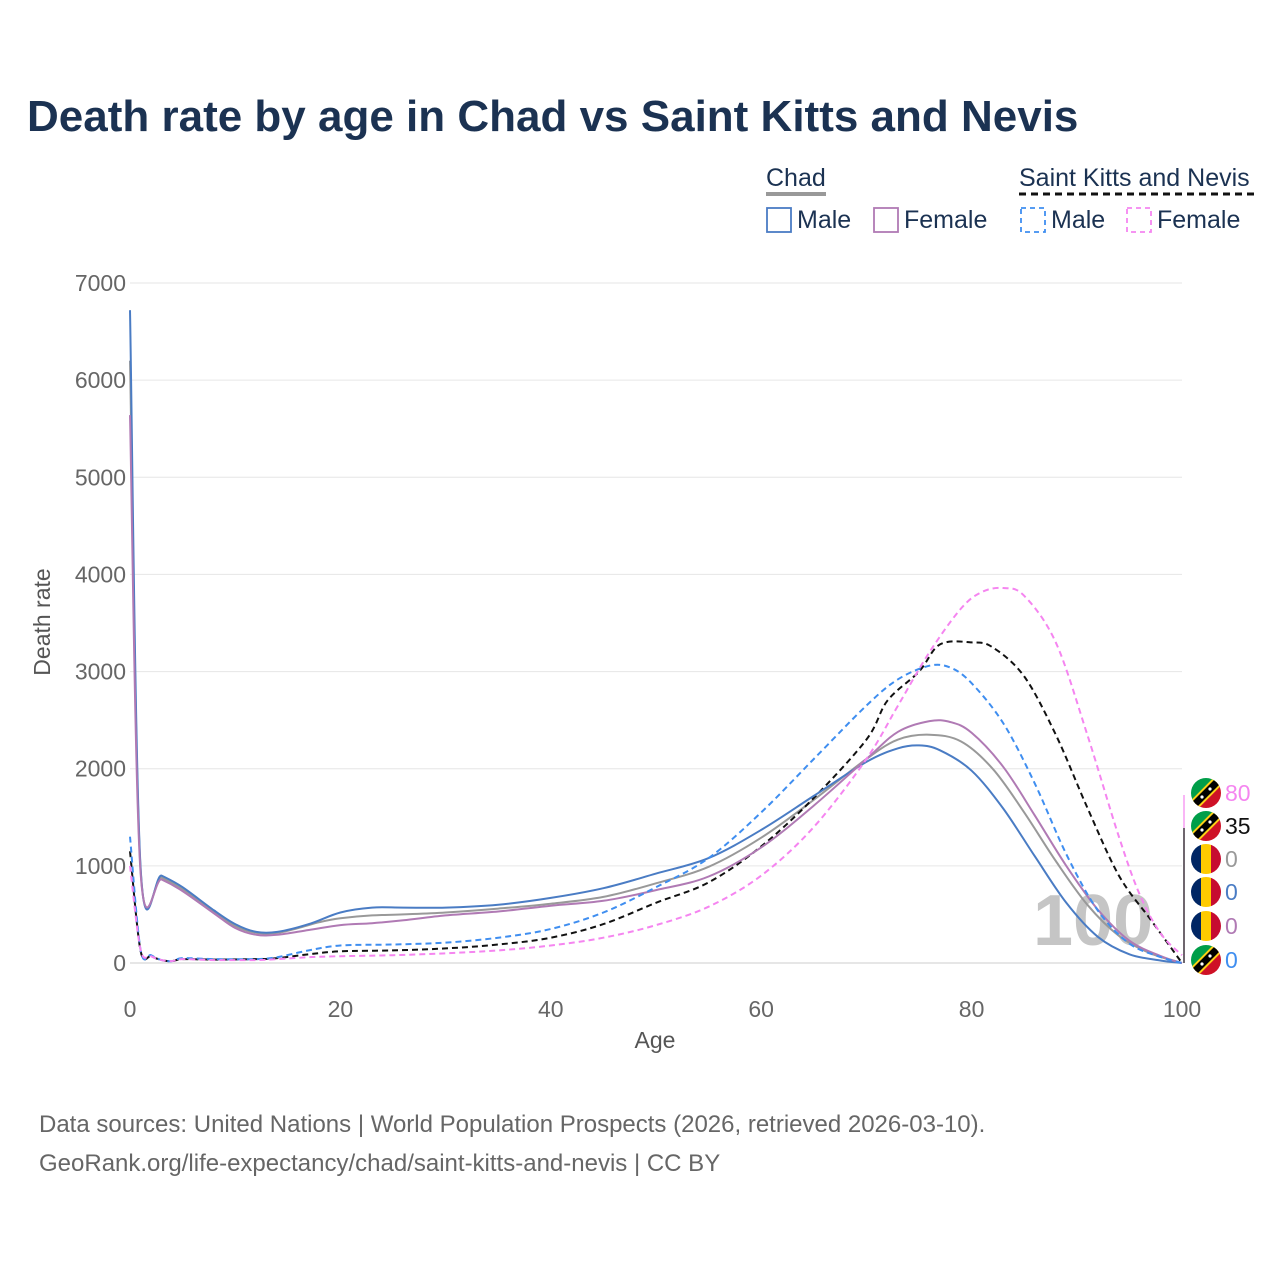  Describe the element at coordinates (119, 963) in the screenshot. I see `y-tick-label: 0` at that location.